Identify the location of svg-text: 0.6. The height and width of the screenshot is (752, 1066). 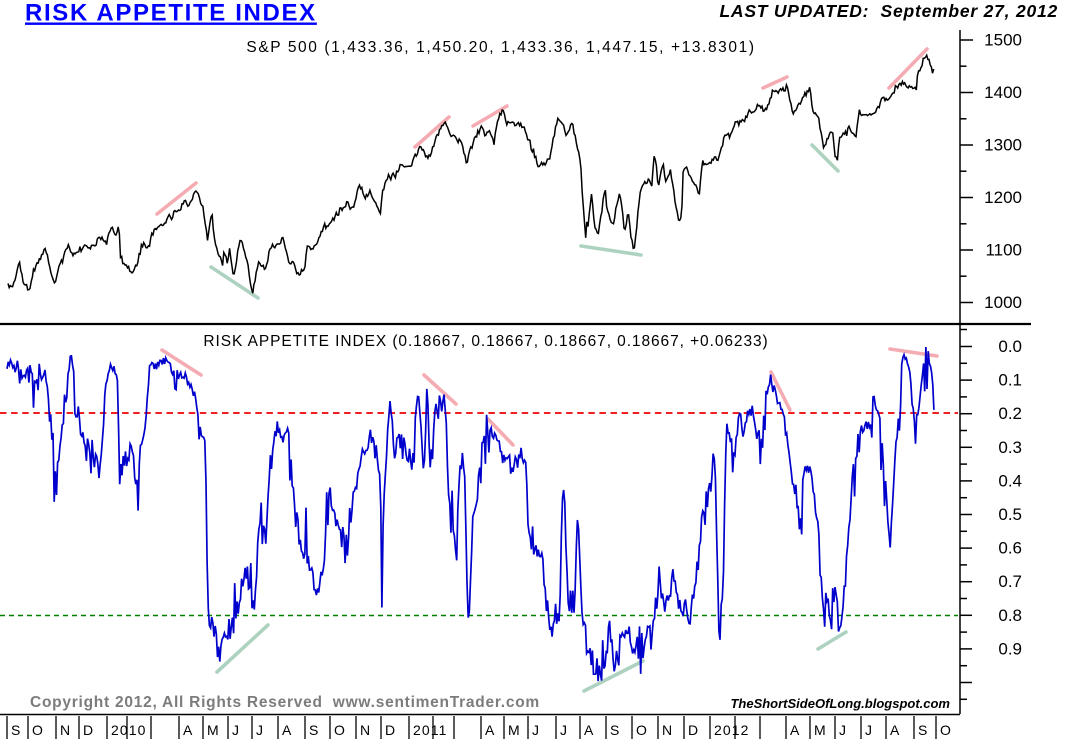
(1010, 548).